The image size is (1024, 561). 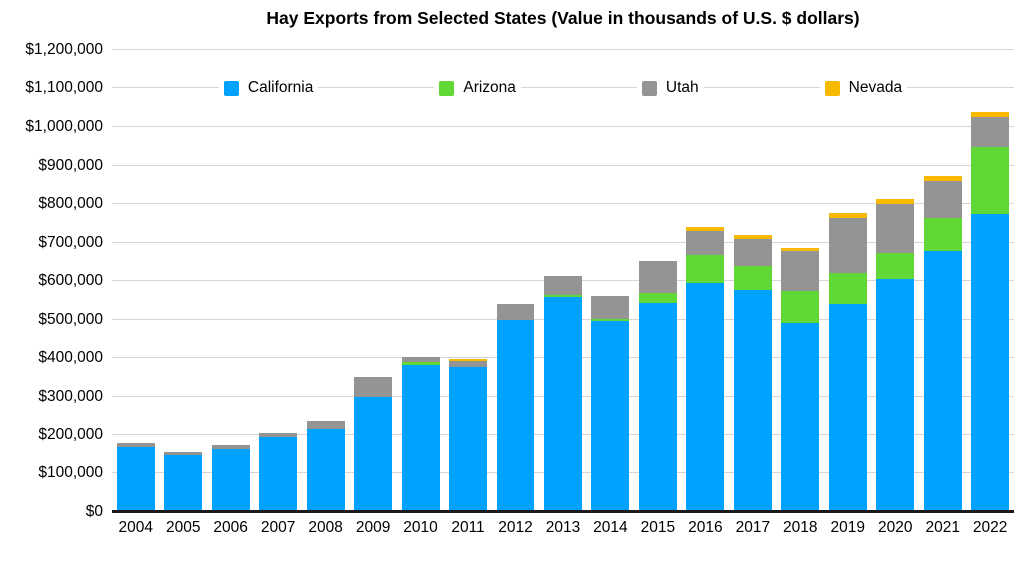 What do you see at coordinates (847, 288) in the screenshot?
I see `bar-segment-arizona-2019` at bounding box center [847, 288].